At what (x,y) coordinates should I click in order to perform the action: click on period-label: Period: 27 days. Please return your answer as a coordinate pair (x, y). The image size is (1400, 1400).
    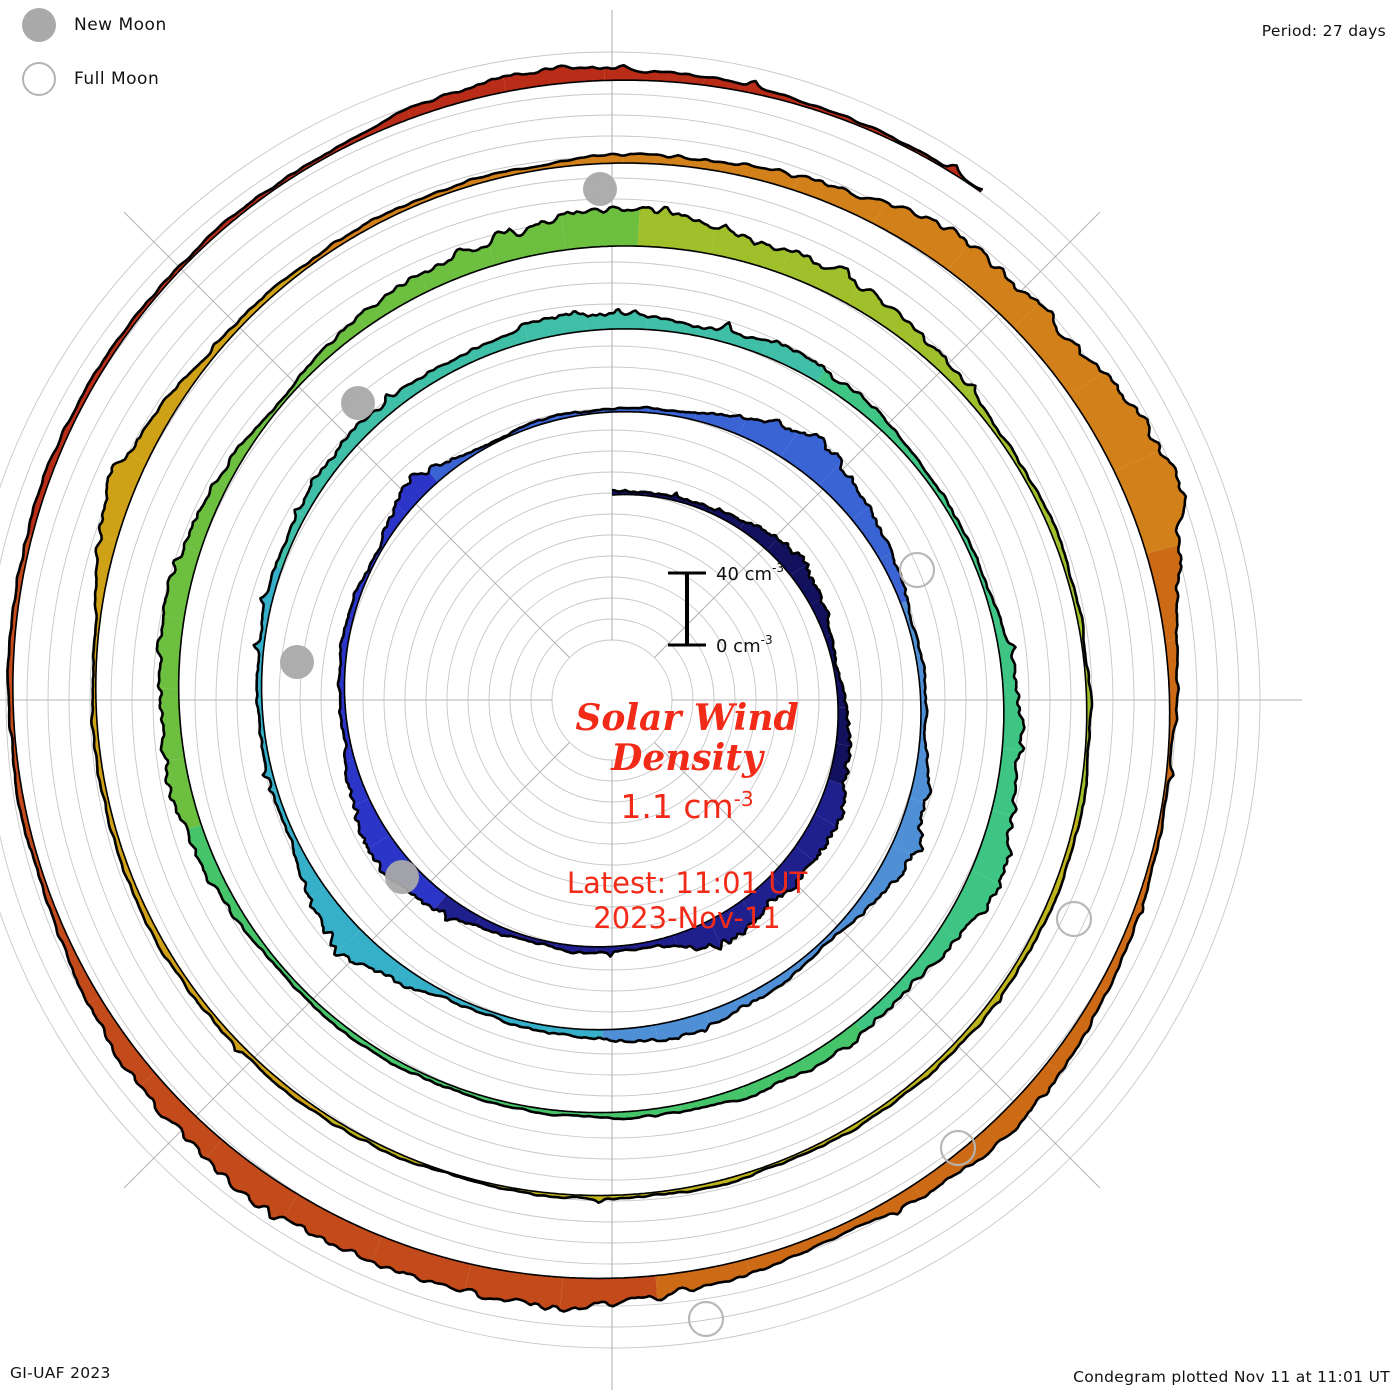
    Looking at the image, I should click on (1323, 31).